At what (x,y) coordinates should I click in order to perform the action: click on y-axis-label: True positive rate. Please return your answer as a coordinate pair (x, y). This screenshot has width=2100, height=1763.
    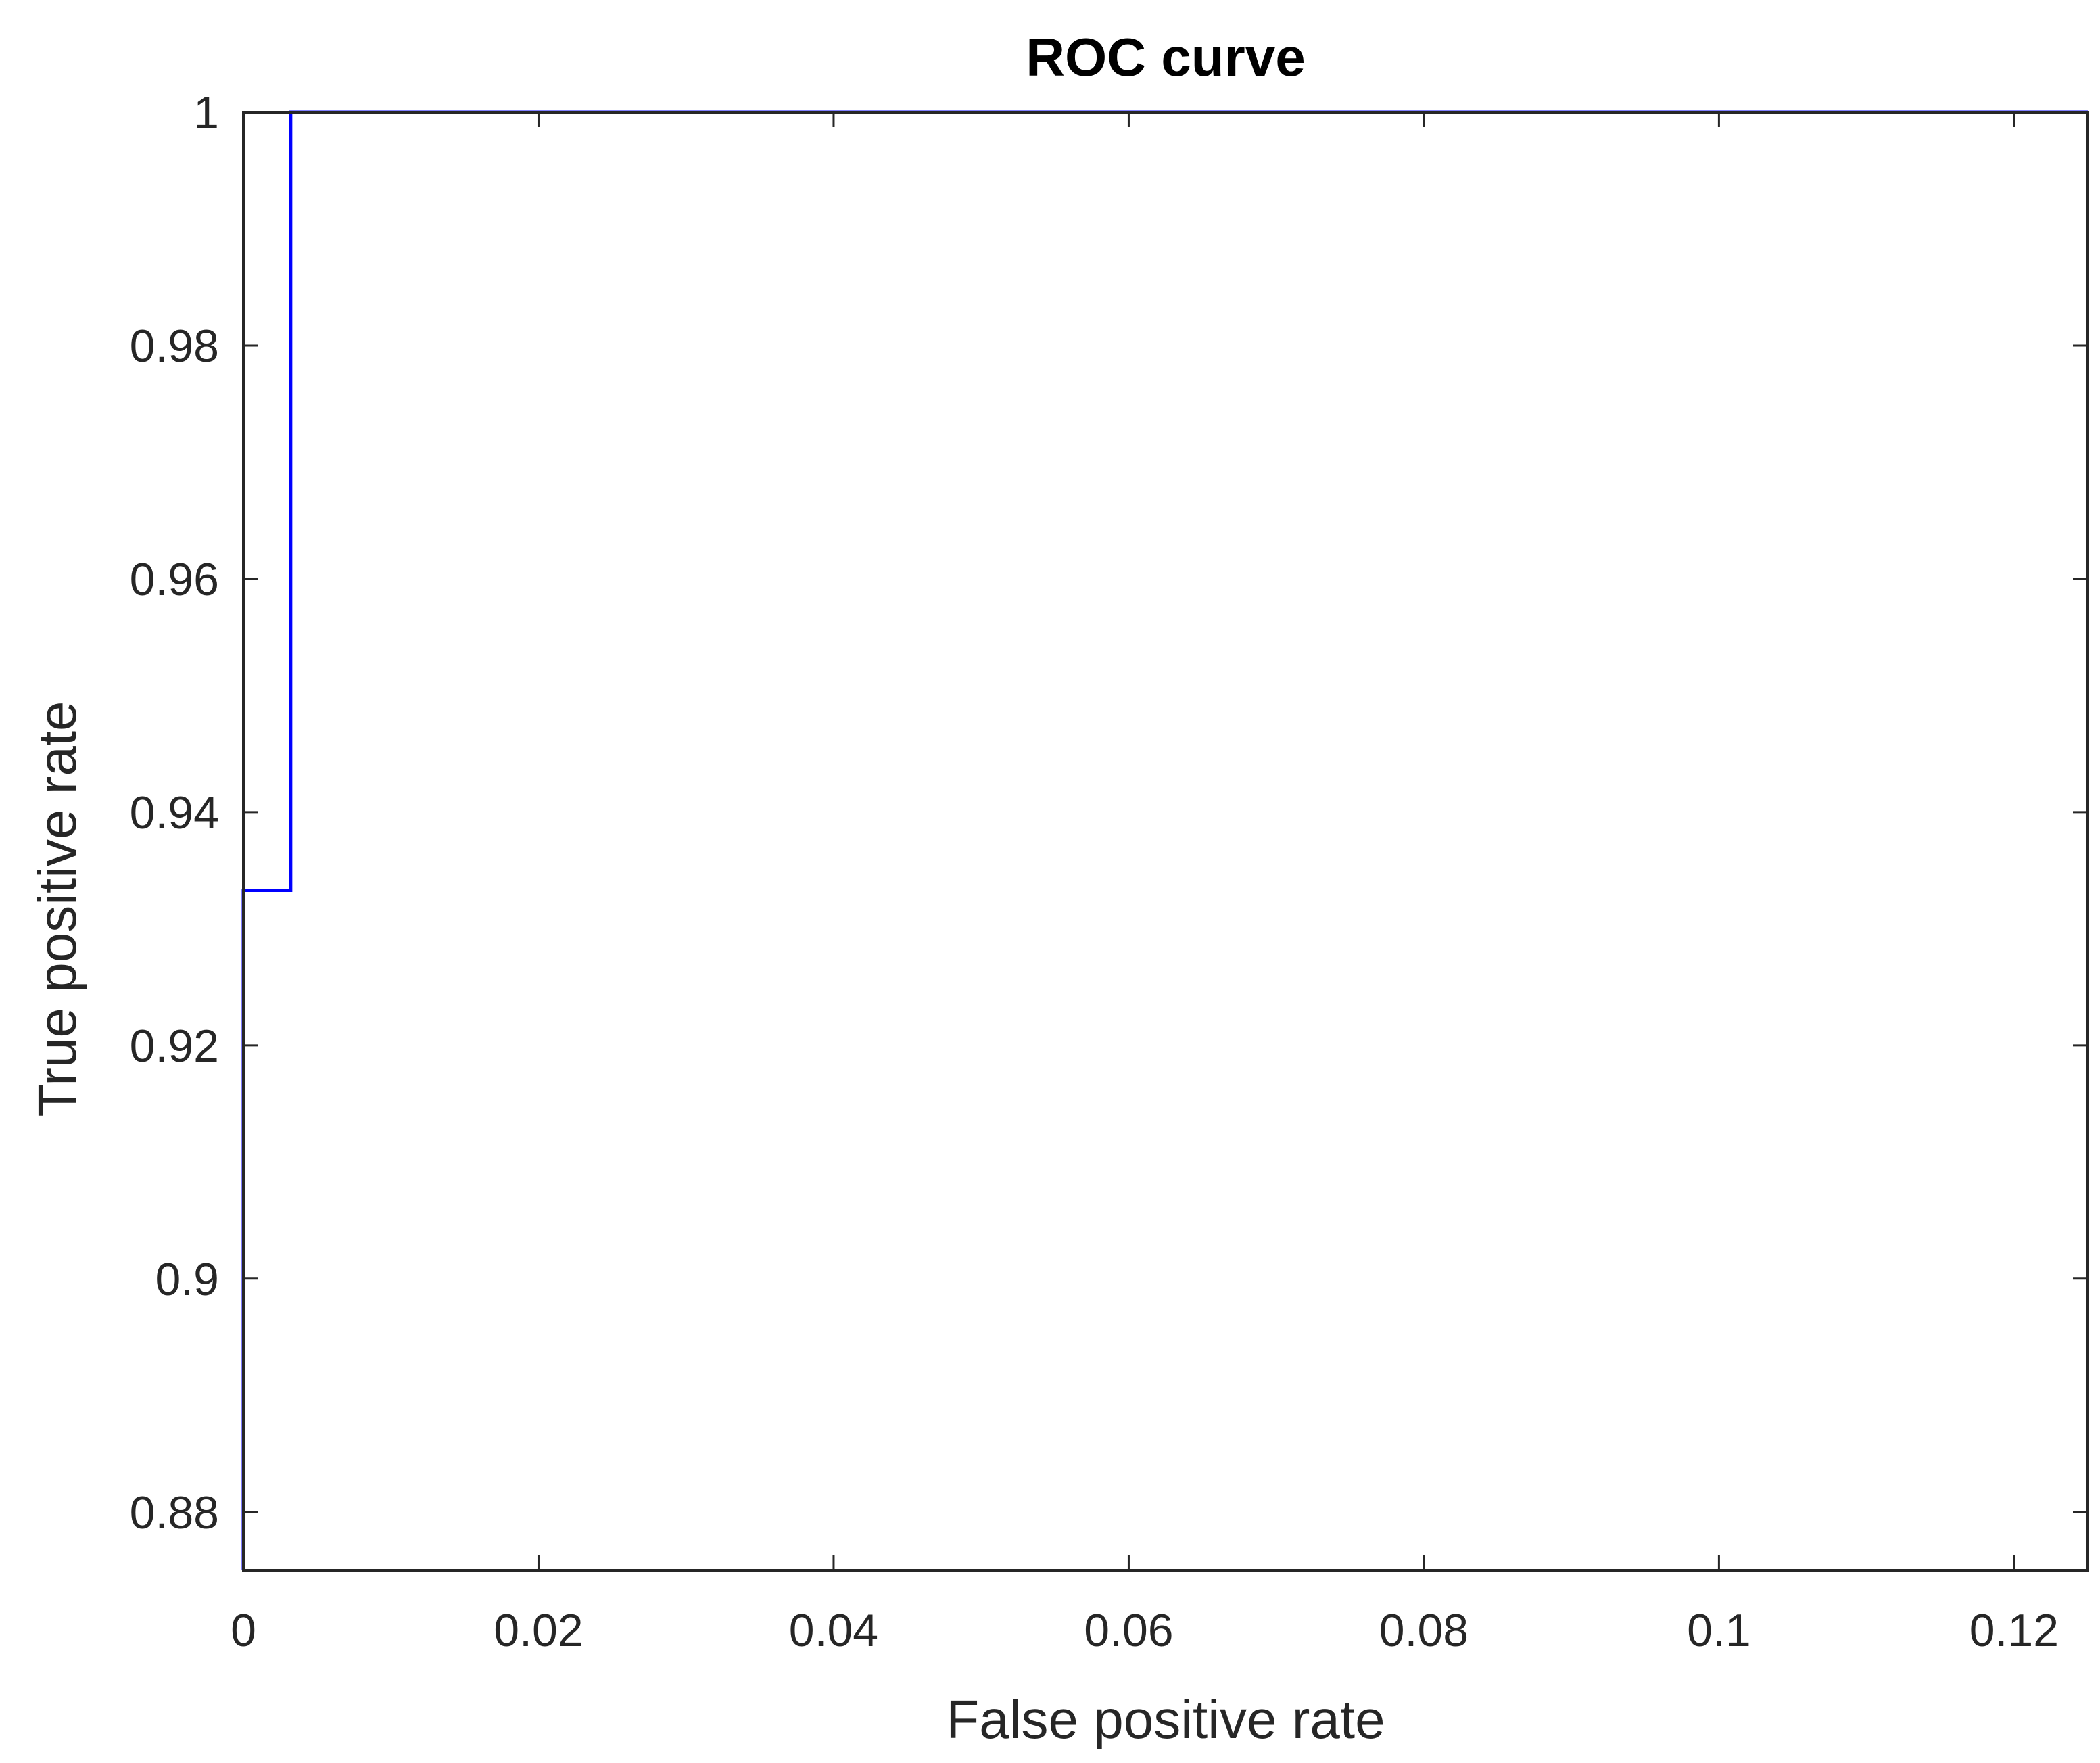
    Looking at the image, I should click on (57, 908).